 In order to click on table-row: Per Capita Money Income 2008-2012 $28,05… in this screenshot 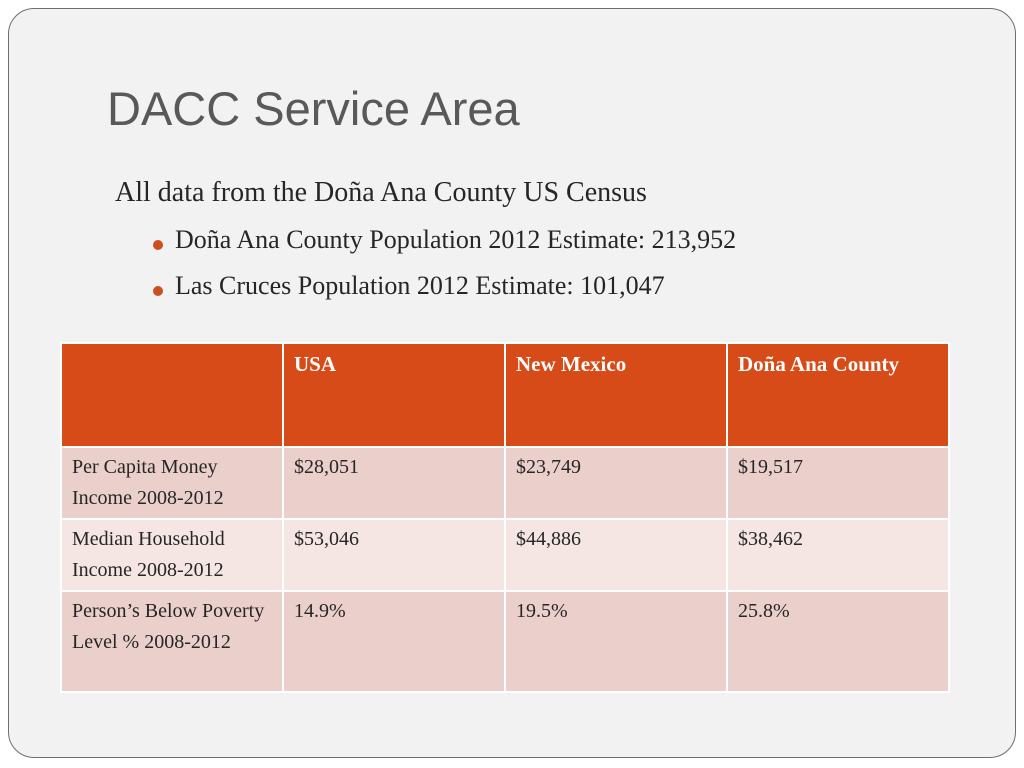, I will do `click(505, 483)`.